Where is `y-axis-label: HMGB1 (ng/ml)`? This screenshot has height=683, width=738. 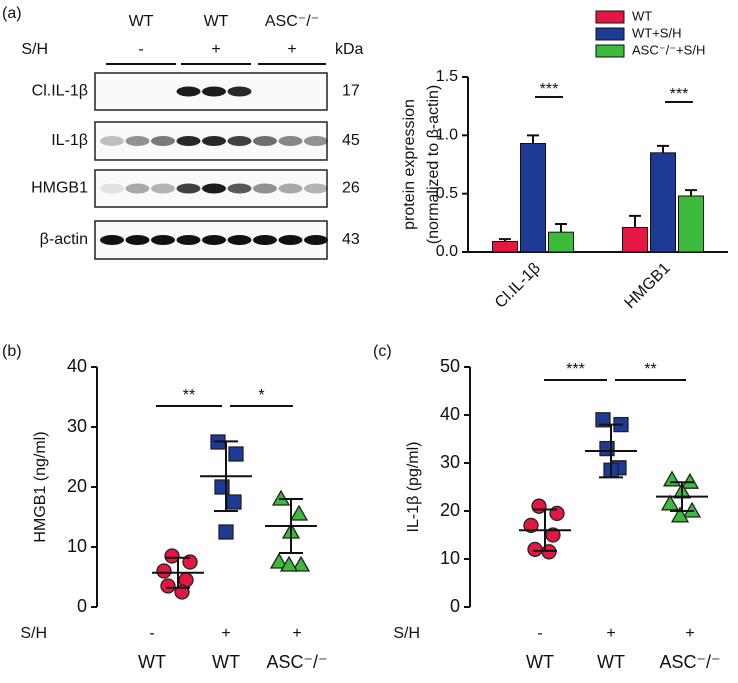
y-axis-label: HMGB1 (ng/ml) is located at coordinates (40, 486).